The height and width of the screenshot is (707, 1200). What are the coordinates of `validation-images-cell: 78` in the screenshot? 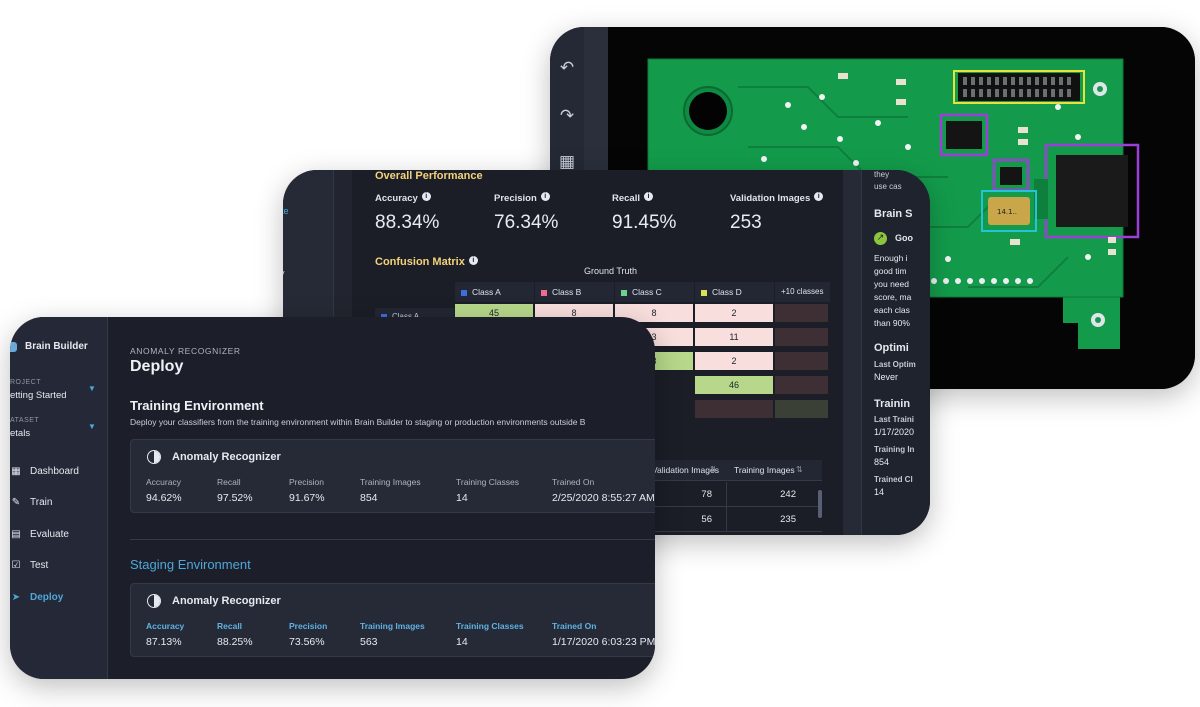 It's located at (706, 494).